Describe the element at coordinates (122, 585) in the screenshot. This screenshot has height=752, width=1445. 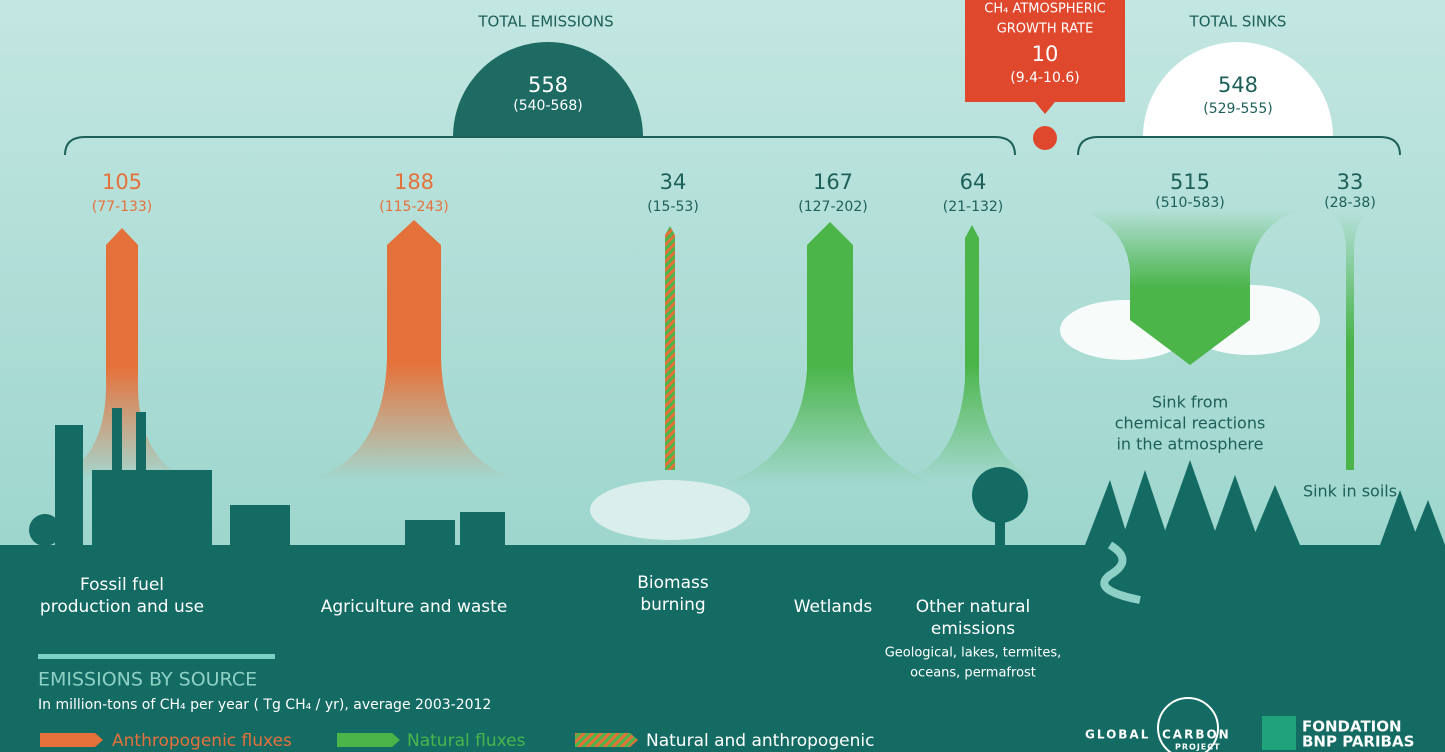
I see `source-label: Fossil fuel` at that location.